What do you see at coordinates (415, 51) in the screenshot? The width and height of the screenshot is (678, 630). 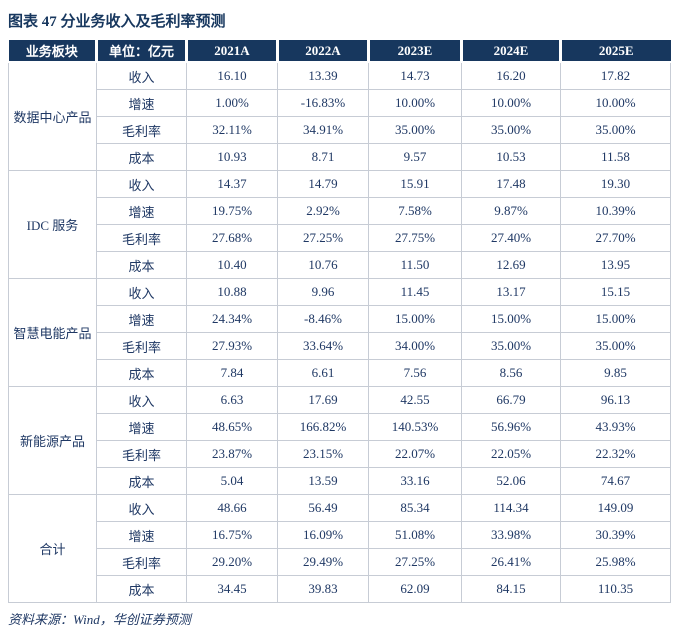 I see `column-header-4: 2023E` at bounding box center [415, 51].